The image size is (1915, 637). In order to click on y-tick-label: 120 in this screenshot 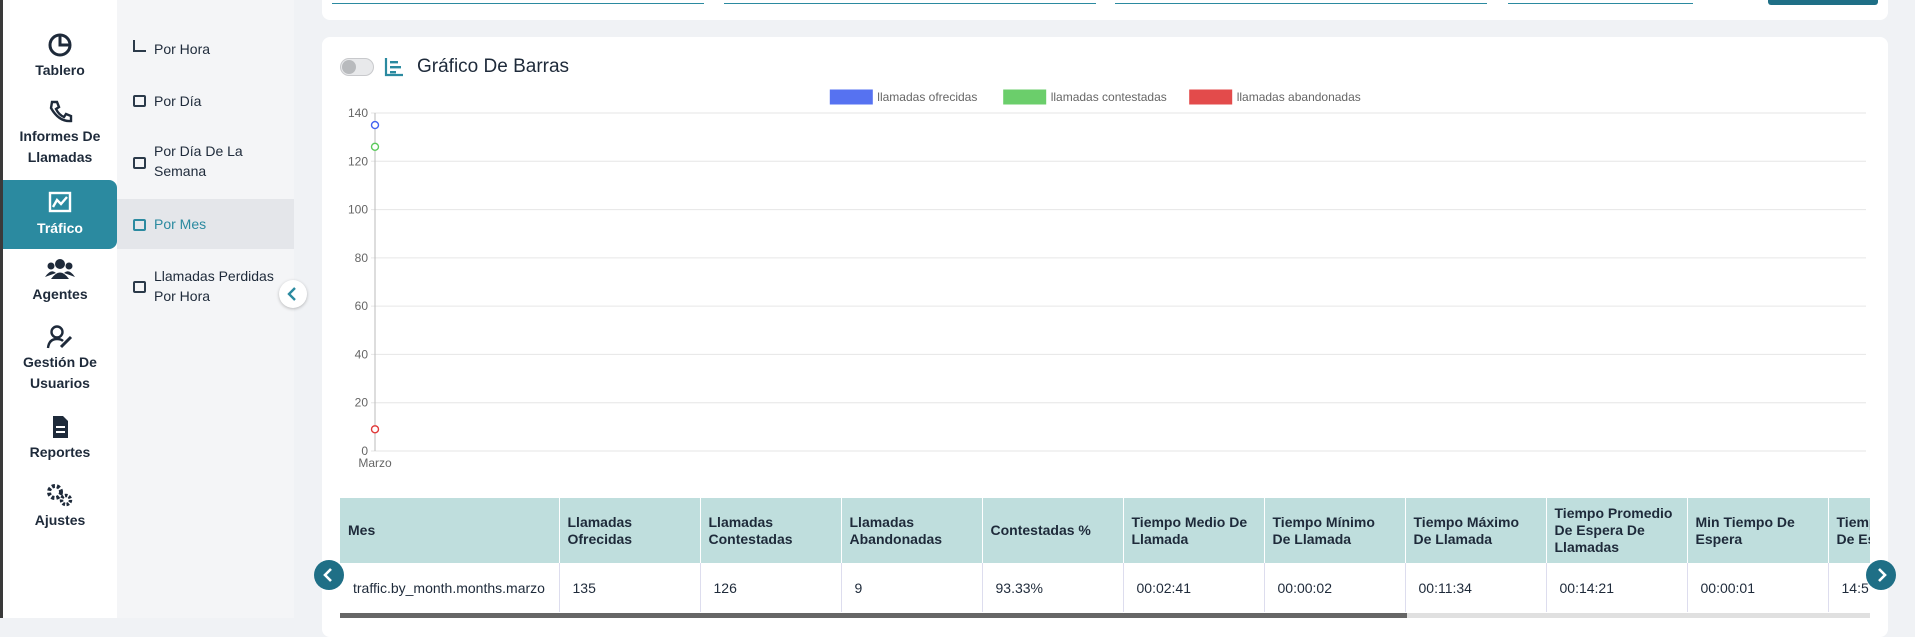, I will do `click(358, 161)`.